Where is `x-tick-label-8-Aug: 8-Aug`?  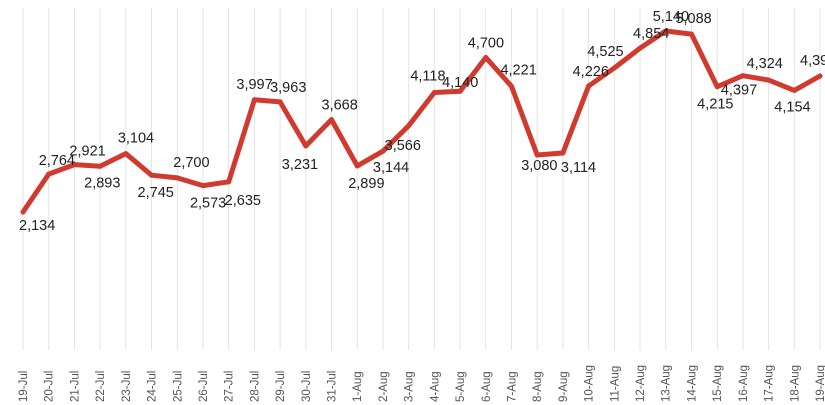 x-tick-label-8-Aug: 8-Aug is located at coordinates (538, 386).